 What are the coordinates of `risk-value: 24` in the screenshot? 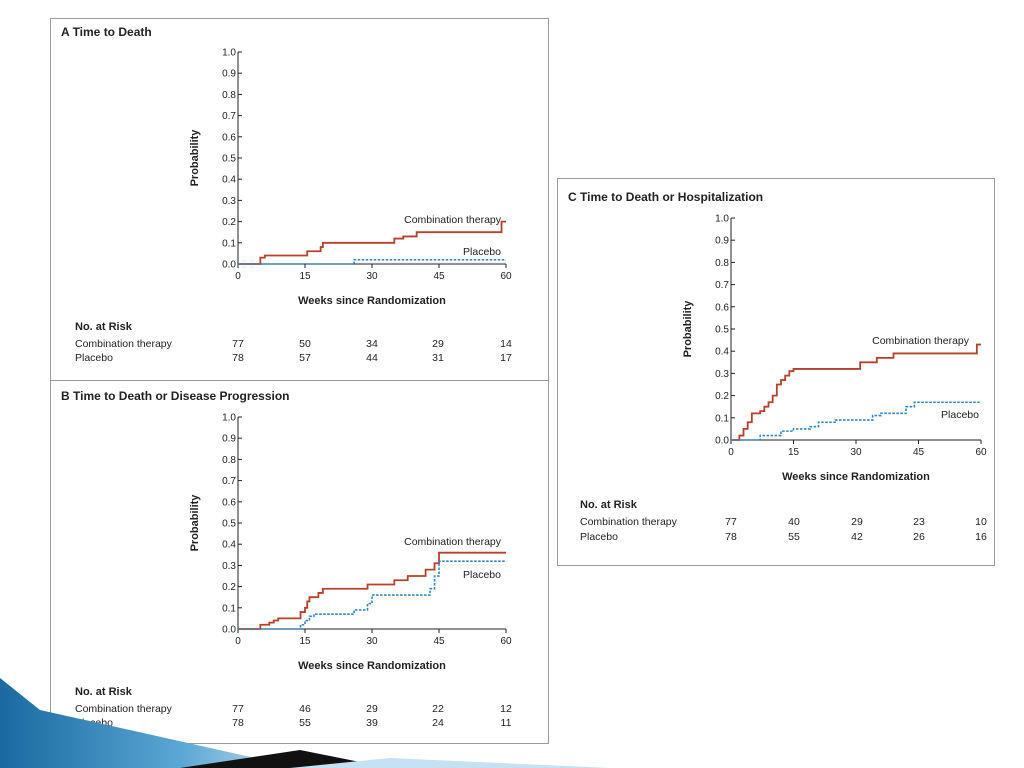 It's located at (438, 723).